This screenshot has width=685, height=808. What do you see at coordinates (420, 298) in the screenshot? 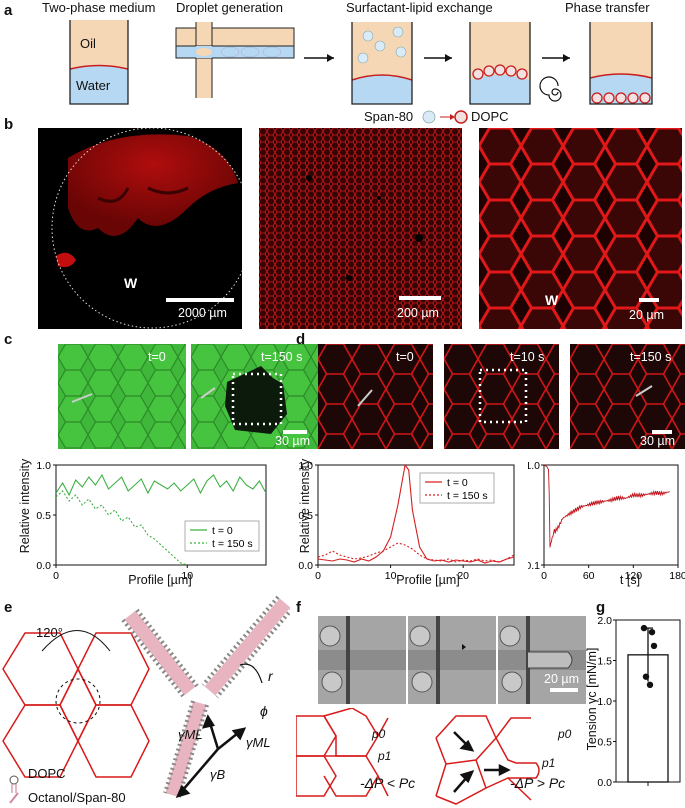
I see `scale-bar-b2` at bounding box center [420, 298].